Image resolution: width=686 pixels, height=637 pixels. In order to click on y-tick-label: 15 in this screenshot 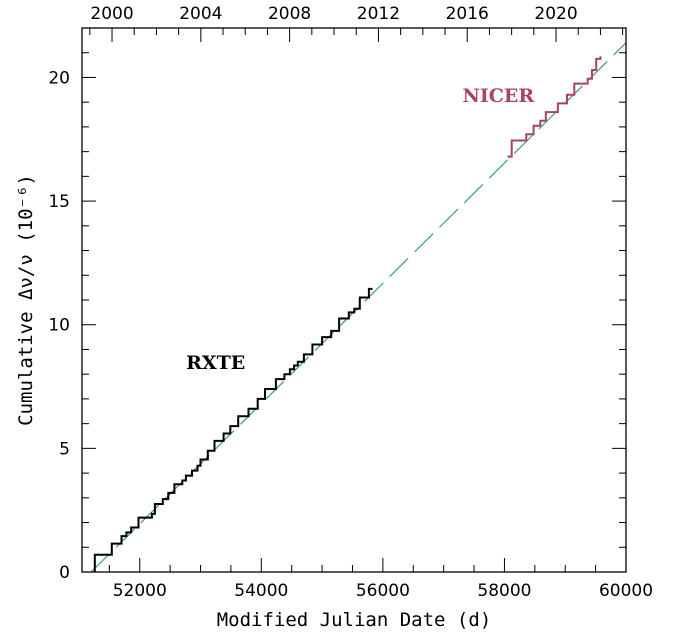, I will do `click(59, 202)`.